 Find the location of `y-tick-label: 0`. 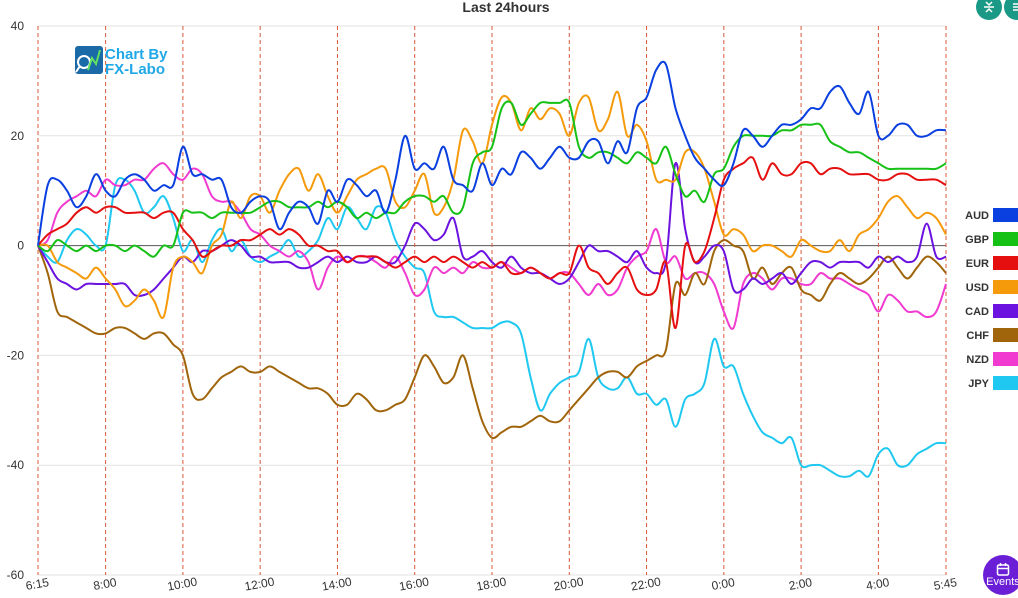

y-tick-label: 0 is located at coordinates (20, 246).